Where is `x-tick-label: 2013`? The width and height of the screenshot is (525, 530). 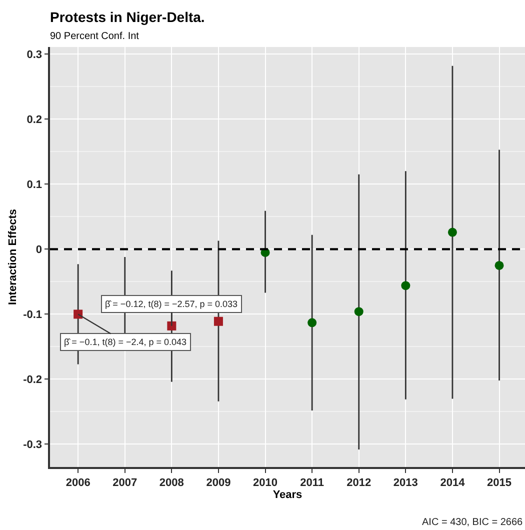 x-tick-label: 2013 is located at coordinates (405, 482).